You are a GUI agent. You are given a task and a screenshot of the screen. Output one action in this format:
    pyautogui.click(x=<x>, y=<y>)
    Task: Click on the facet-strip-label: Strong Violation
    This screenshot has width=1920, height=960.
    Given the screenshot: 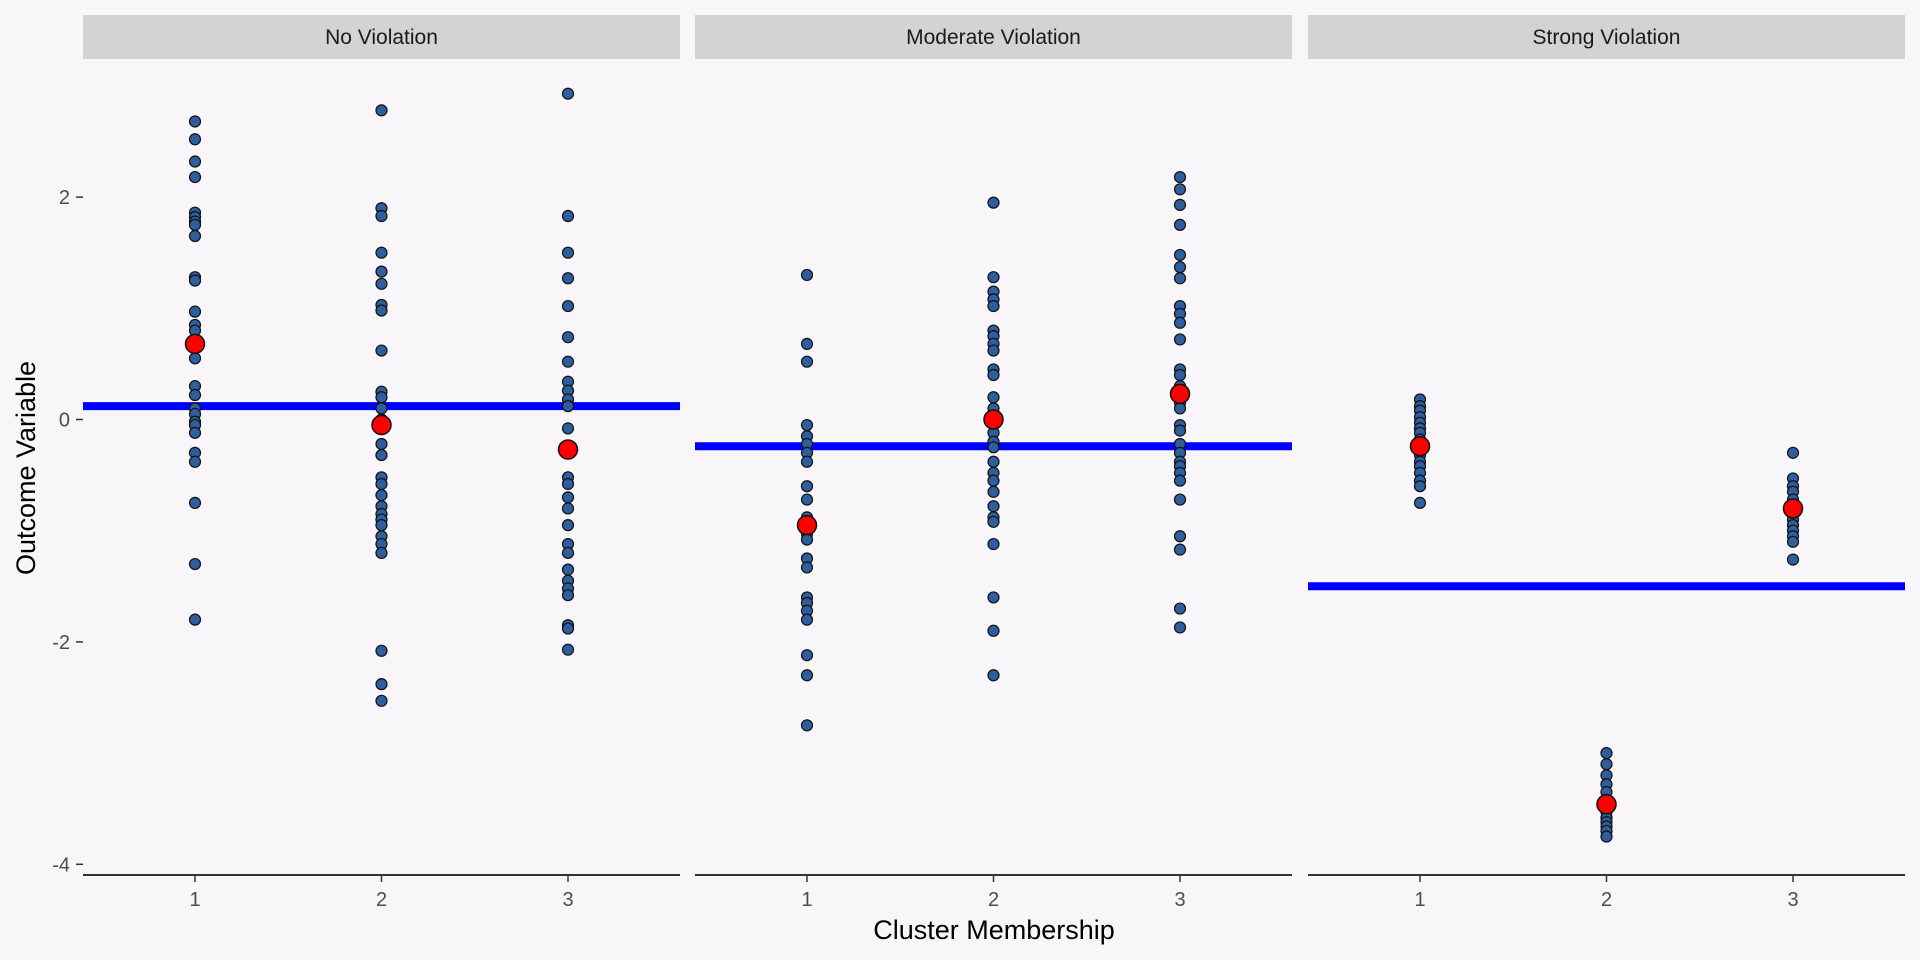 What is the action you would take?
    pyautogui.click(x=1607, y=37)
    